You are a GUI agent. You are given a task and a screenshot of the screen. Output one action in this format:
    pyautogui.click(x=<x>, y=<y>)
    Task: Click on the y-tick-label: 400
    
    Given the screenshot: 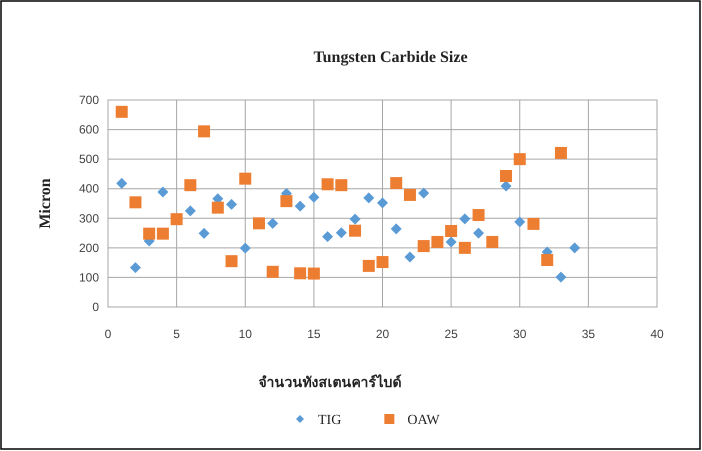 What is the action you would take?
    pyautogui.click(x=89, y=189)
    